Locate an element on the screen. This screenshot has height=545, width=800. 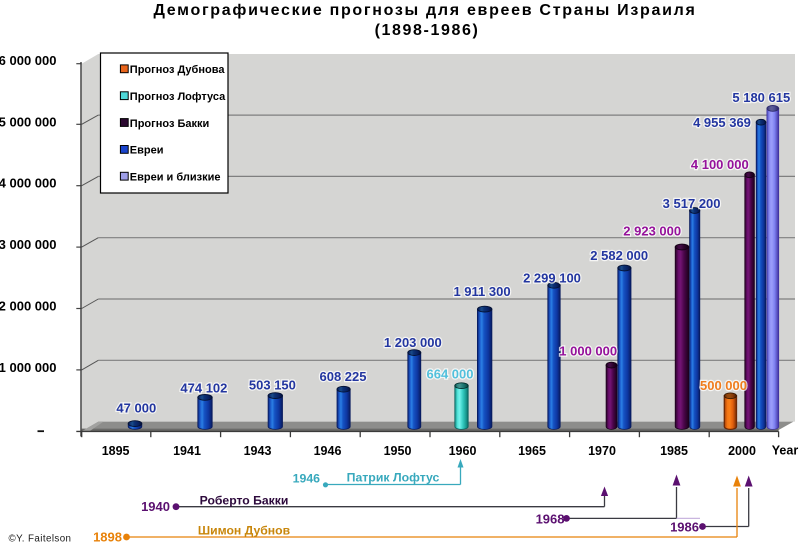
svg-text: 3 000 000 is located at coordinates (28, 244).